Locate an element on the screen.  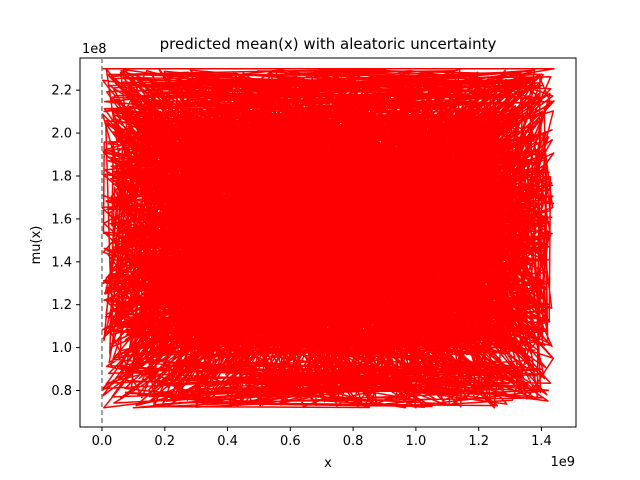
x-tick-label: 0.4 is located at coordinates (227, 441).